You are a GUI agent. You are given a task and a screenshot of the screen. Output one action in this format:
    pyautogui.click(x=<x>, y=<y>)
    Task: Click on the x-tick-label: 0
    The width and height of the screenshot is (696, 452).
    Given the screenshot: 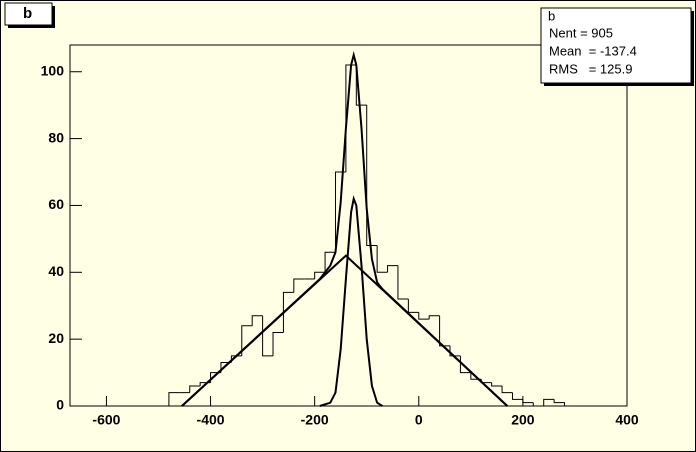 What is the action you would take?
    pyautogui.click(x=419, y=420)
    